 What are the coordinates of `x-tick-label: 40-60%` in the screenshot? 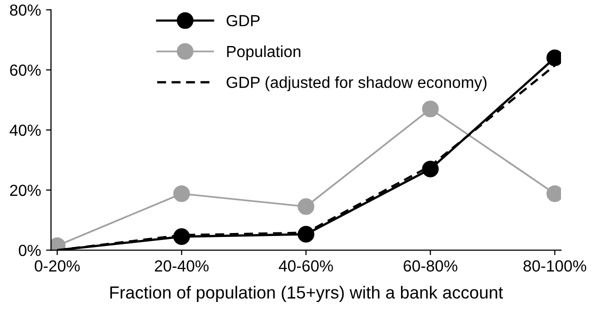 It's located at (305, 266).